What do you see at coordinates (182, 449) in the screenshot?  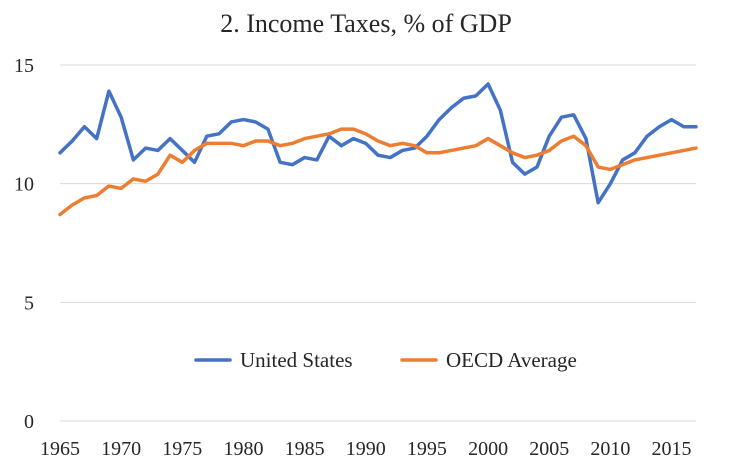 I see `x-tick-label: 1975` at bounding box center [182, 449].